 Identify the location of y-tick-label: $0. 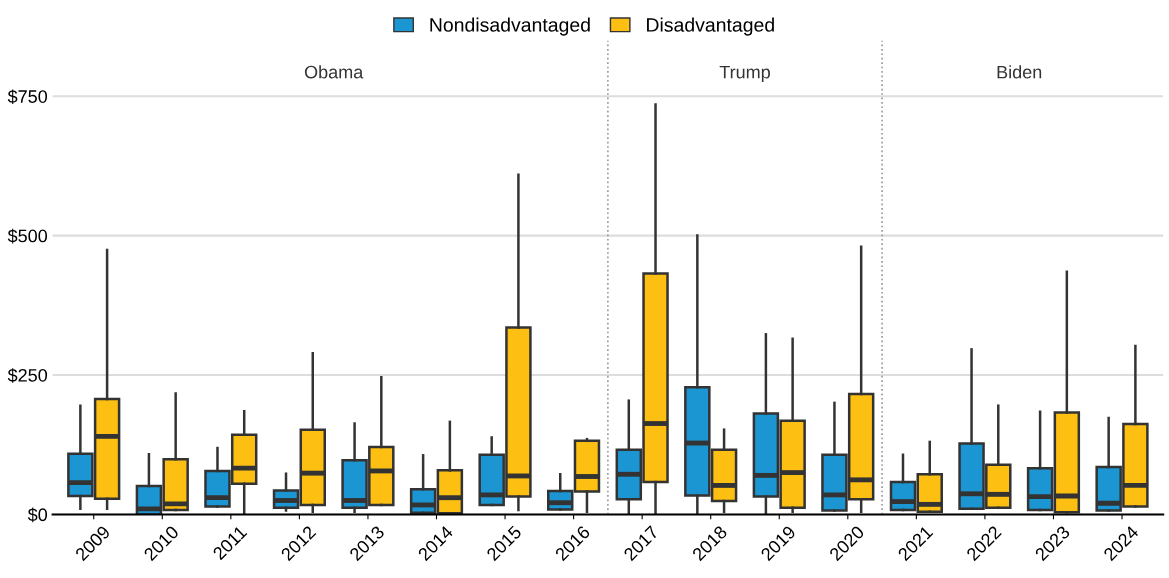
(37, 515).